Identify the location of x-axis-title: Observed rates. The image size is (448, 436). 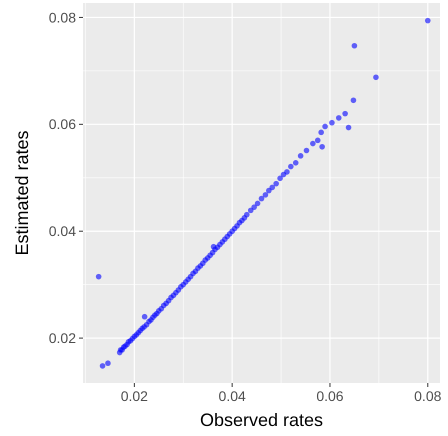
(262, 420).